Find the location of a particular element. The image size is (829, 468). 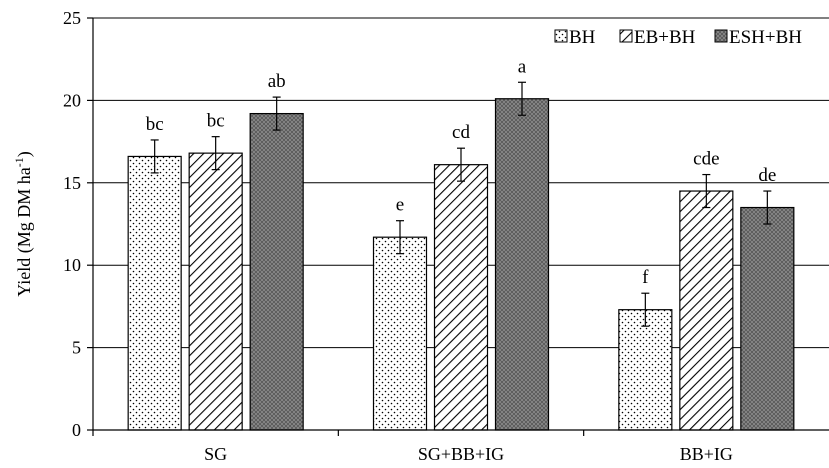

y-tick-label: 25 is located at coordinates (72, 18).